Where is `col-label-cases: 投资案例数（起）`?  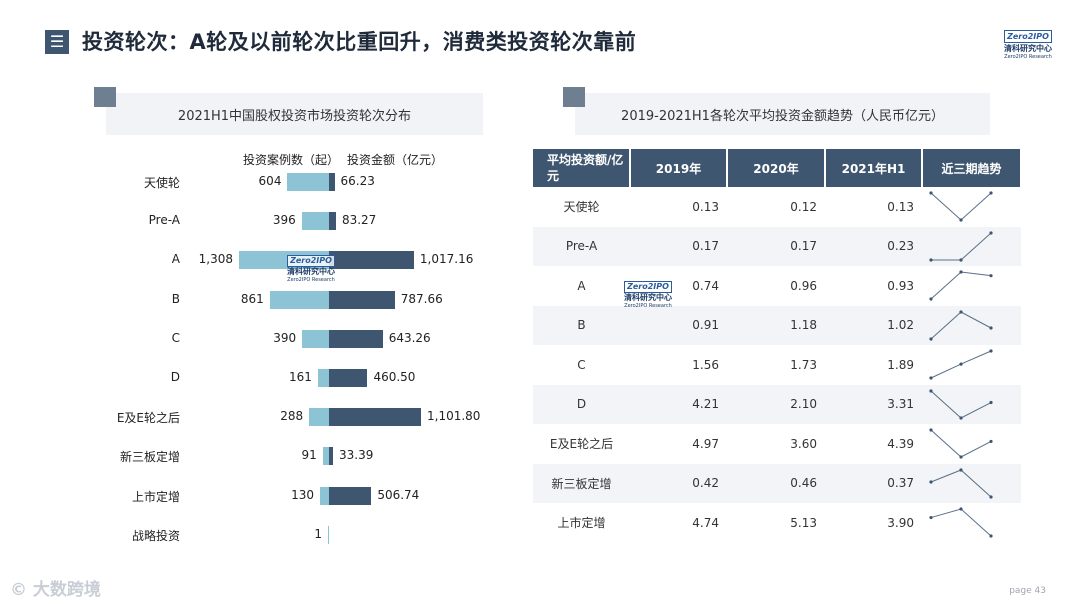 col-label-cases: 投资案例数（起） is located at coordinates (291, 160).